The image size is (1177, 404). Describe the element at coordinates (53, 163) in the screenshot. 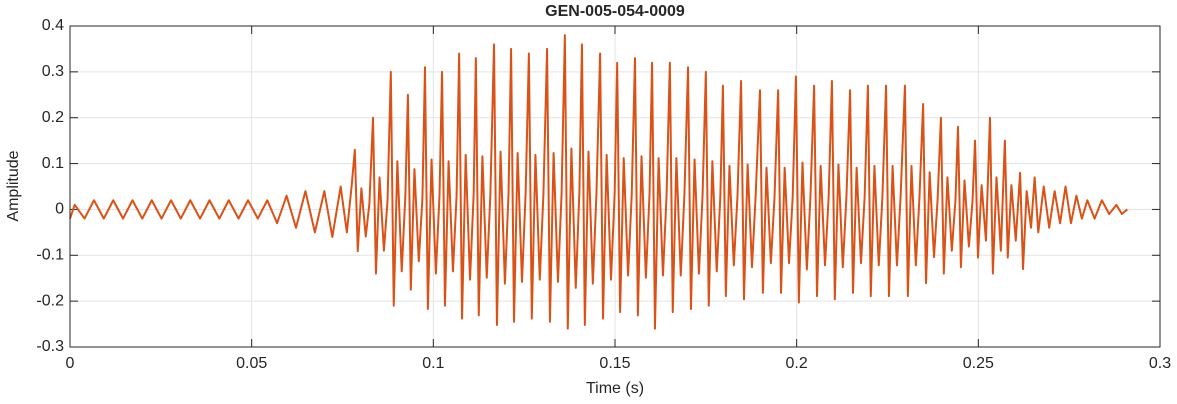

I see `y-tick-label: 0.1` at that location.